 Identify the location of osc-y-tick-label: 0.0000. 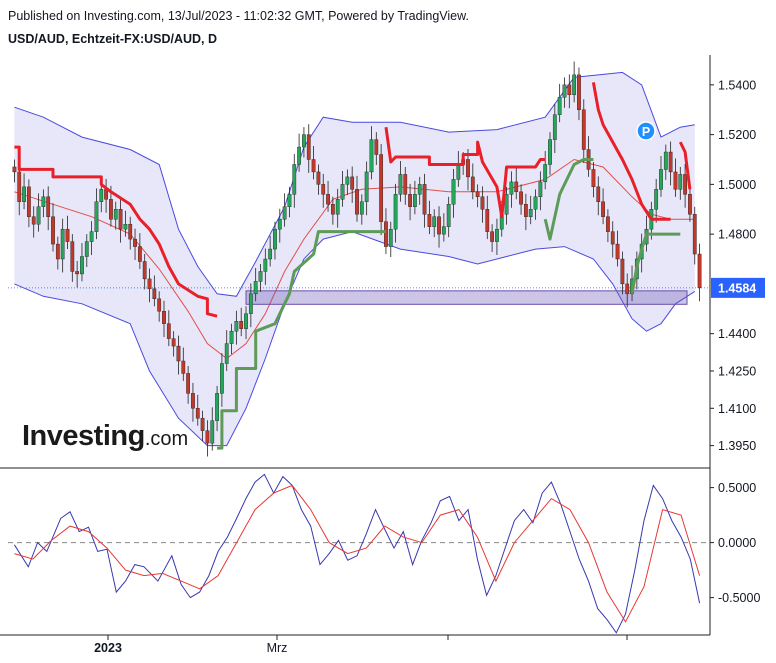
(737, 543).